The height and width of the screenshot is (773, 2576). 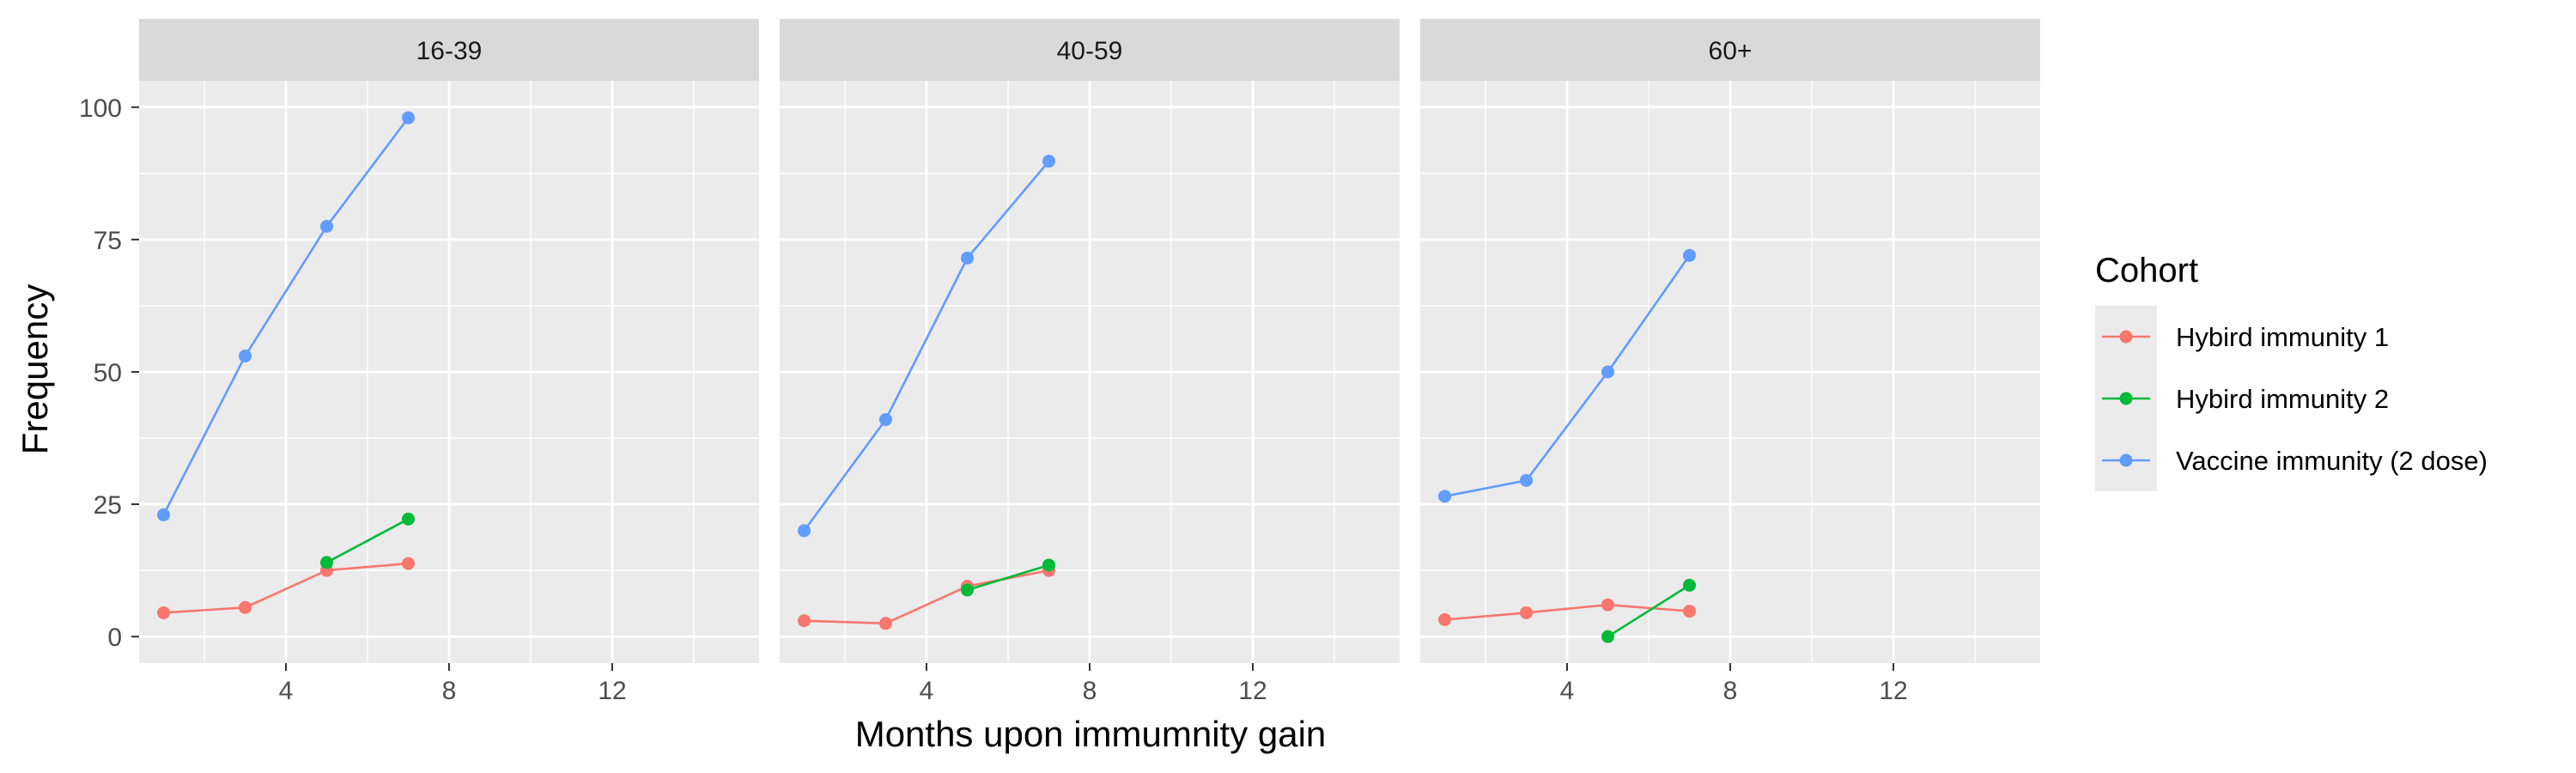 I want to click on y-tick-label: 0, so click(x=114, y=638).